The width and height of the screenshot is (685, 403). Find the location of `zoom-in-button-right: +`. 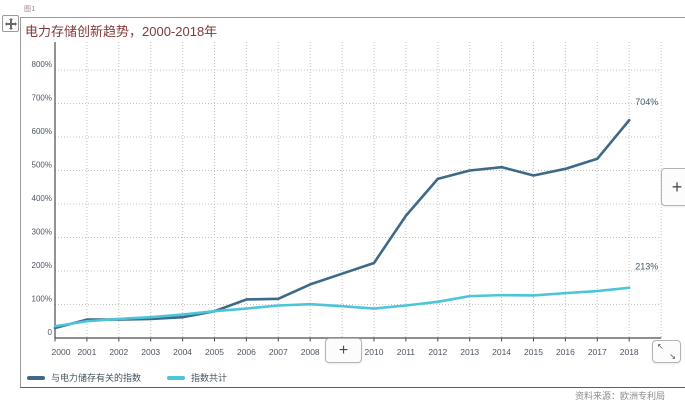

zoom-in-button-right: + is located at coordinates (673, 187).